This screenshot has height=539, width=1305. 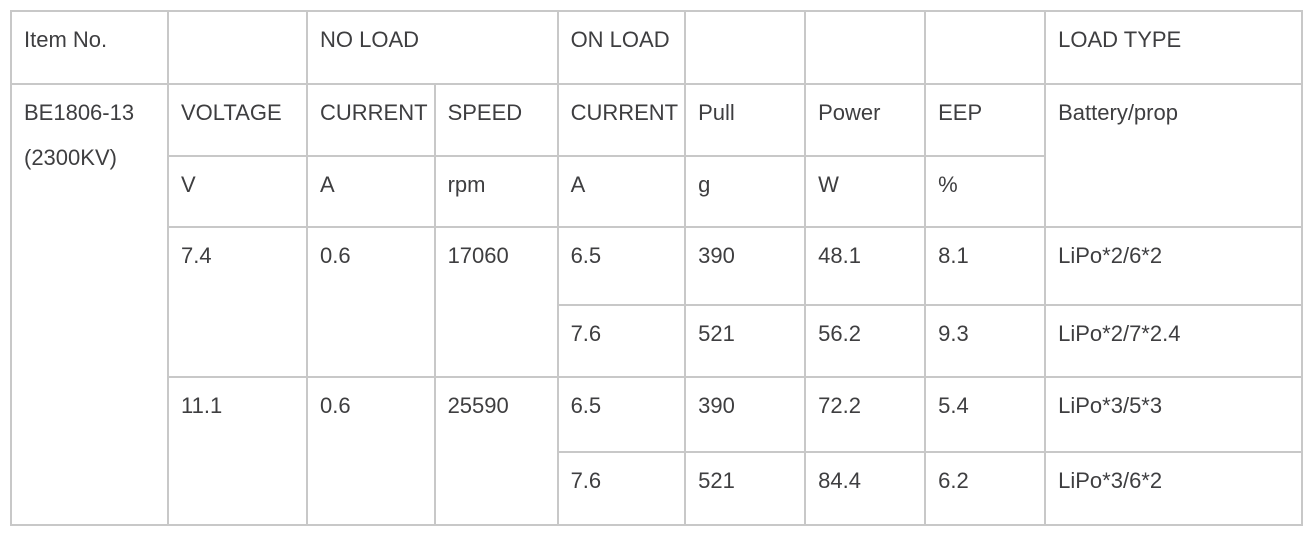 What do you see at coordinates (985, 341) in the screenshot?
I see `cell-g1t2-eep: 9.3` at bounding box center [985, 341].